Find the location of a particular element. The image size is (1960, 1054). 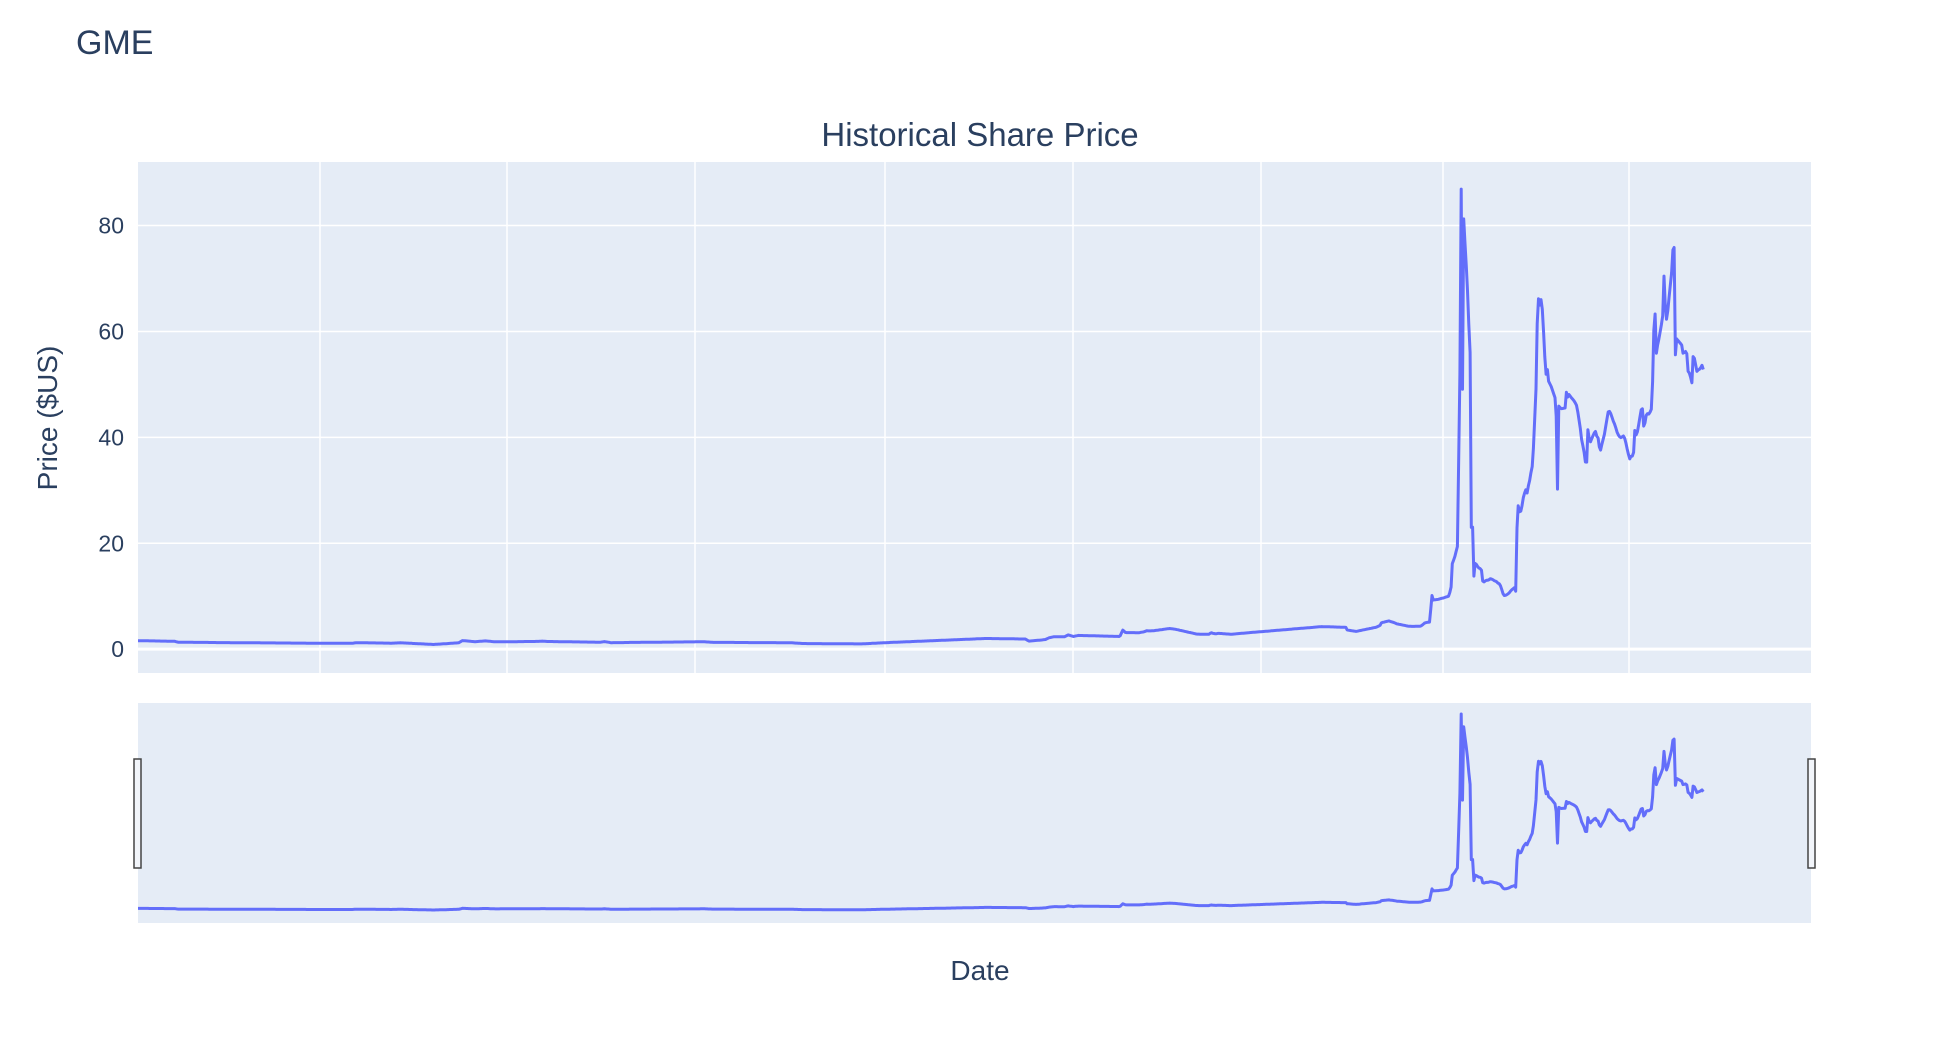

y-tick-label: 80 is located at coordinates (111, 226).